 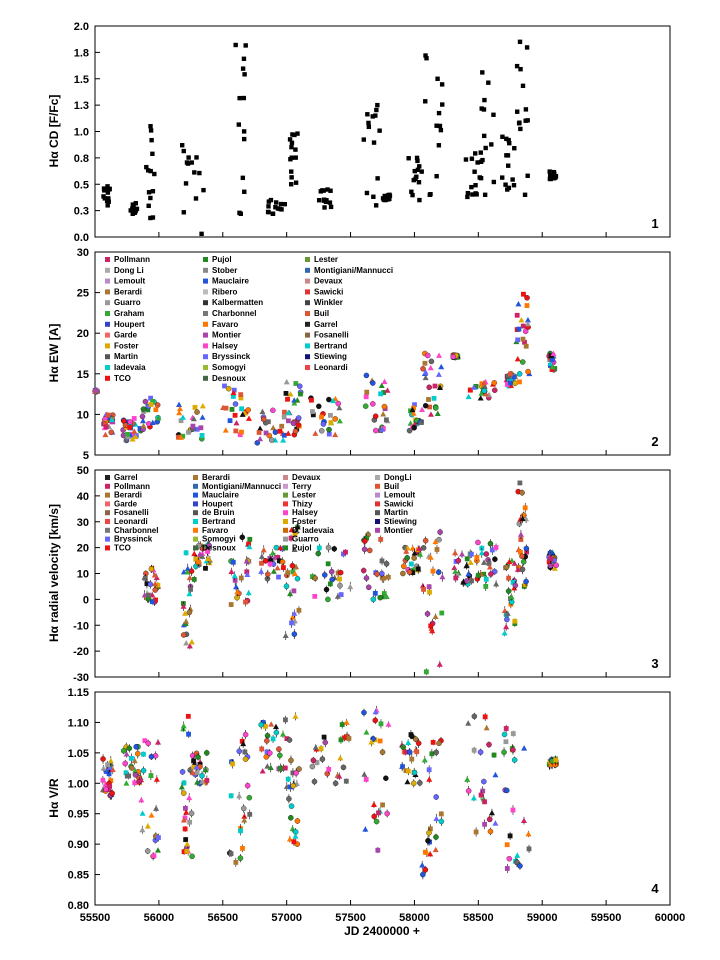 I want to click on legend-label: Guarro, so click(x=305, y=539).